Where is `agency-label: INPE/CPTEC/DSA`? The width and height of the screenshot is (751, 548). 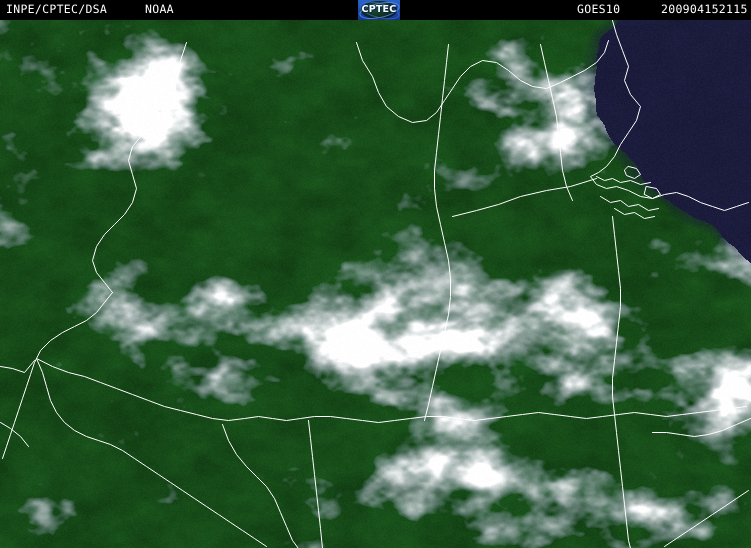 agency-label: INPE/CPTEC/DSA is located at coordinates (57, 9).